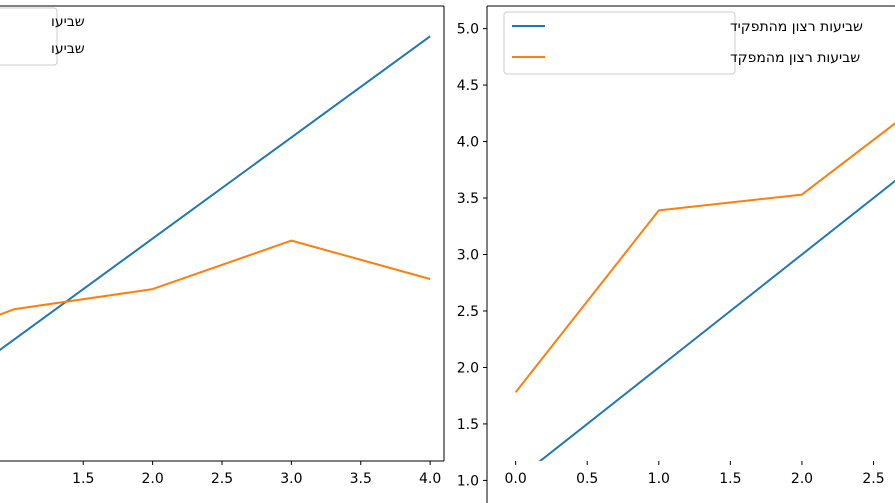 This screenshot has width=895, height=503. What do you see at coordinates (29, 36) in the screenshot?
I see `left-legend-box` at bounding box center [29, 36].